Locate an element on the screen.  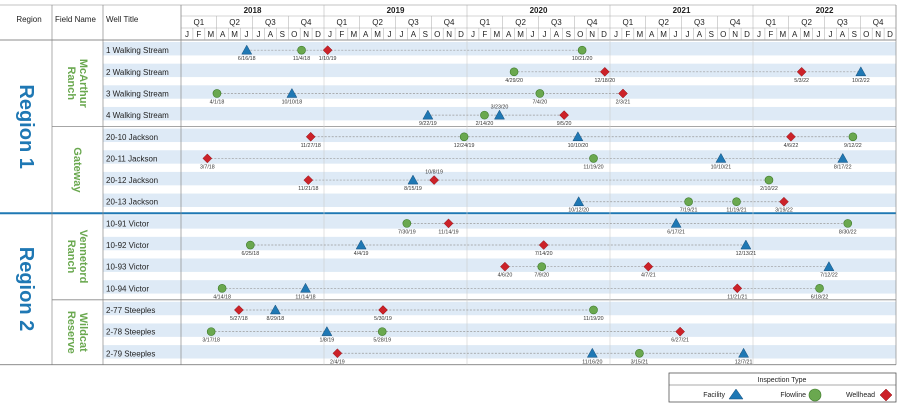
event-date-label: 10/12/20 is located at coordinates (578, 211).